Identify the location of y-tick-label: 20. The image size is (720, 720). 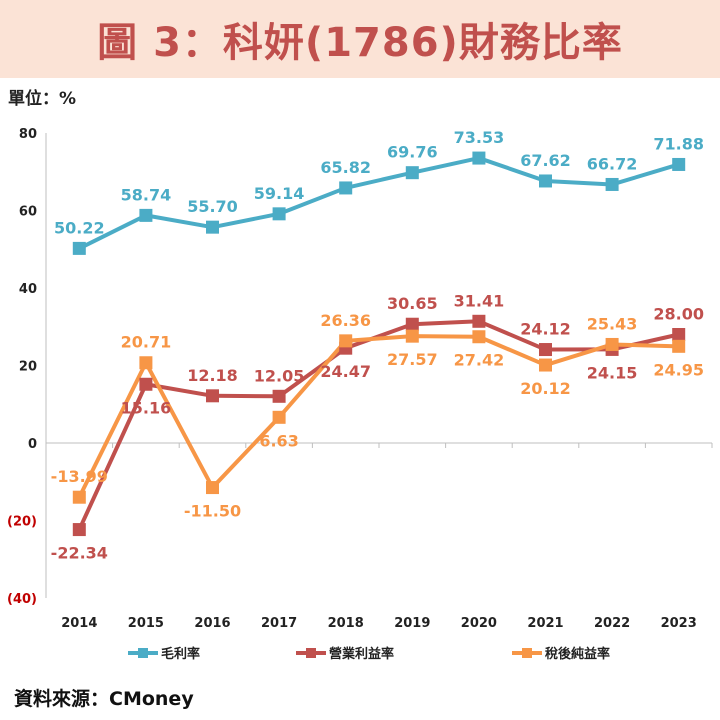
(28, 367).